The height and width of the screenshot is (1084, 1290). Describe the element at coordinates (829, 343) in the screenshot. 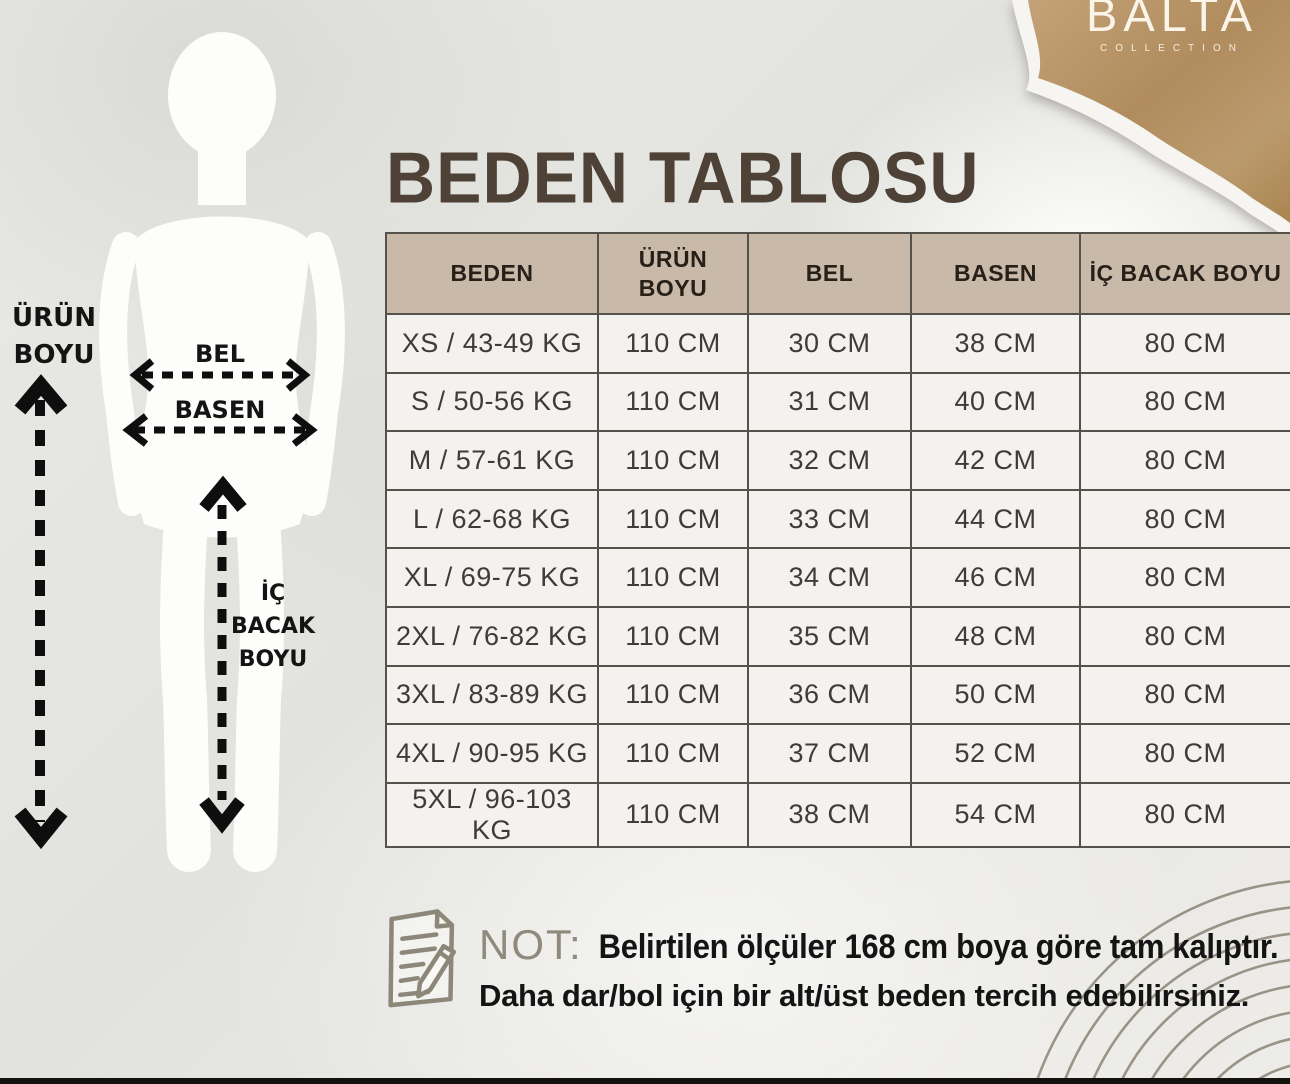

I see `bel-cell: 30 CM` at that location.